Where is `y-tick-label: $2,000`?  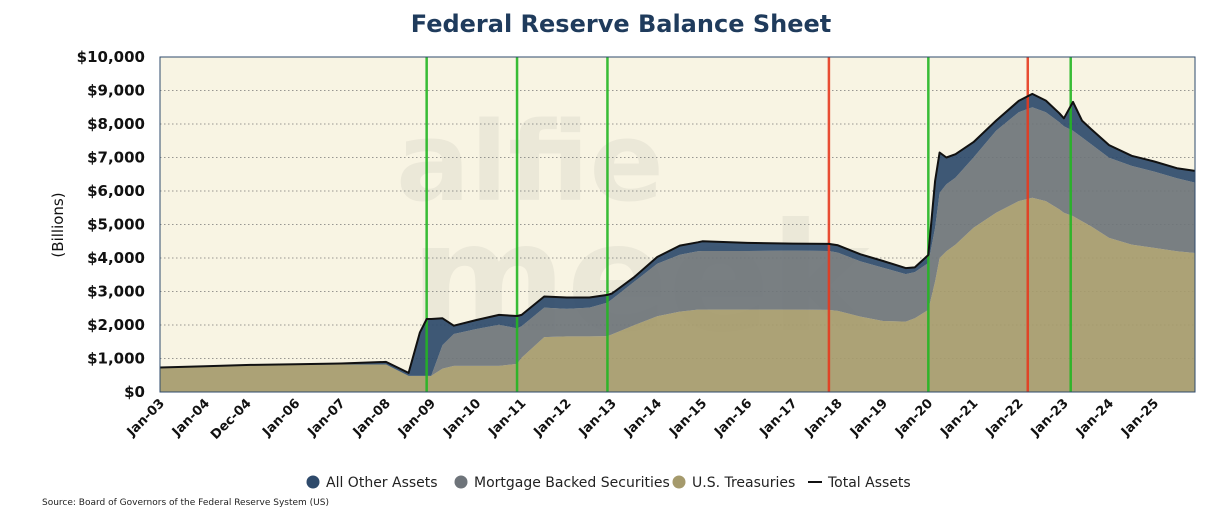
y-tick-label: $2,000 is located at coordinates (116, 325).